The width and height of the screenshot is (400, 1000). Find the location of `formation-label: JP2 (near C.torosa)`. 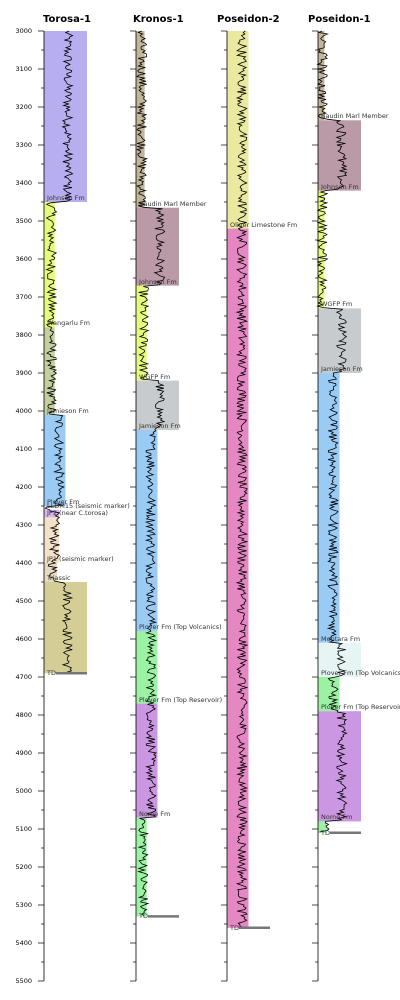

formation-label: JP2 (near C.torosa) is located at coordinates (77, 513).